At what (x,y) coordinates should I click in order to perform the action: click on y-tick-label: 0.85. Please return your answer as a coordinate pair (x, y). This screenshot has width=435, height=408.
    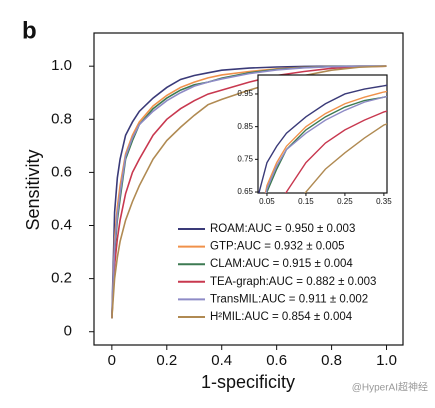
    Looking at the image, I should click on (245, 126).